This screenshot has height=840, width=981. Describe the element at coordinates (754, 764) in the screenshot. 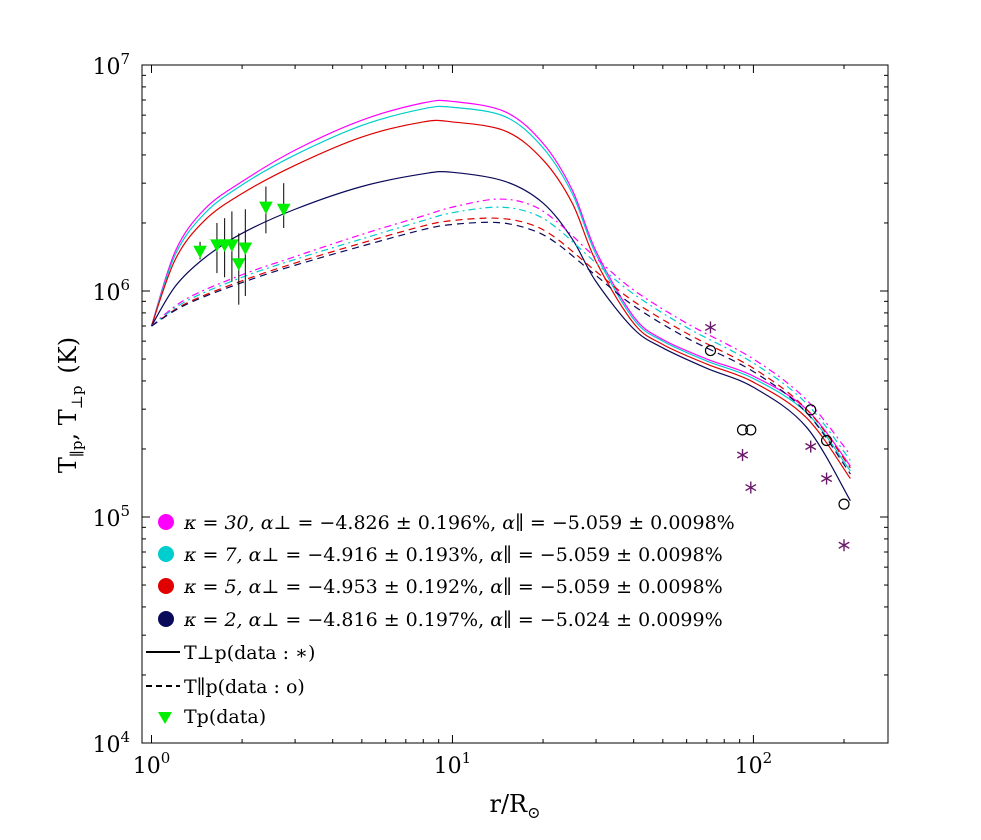

I see `x-tick-label: 10²` at that location.